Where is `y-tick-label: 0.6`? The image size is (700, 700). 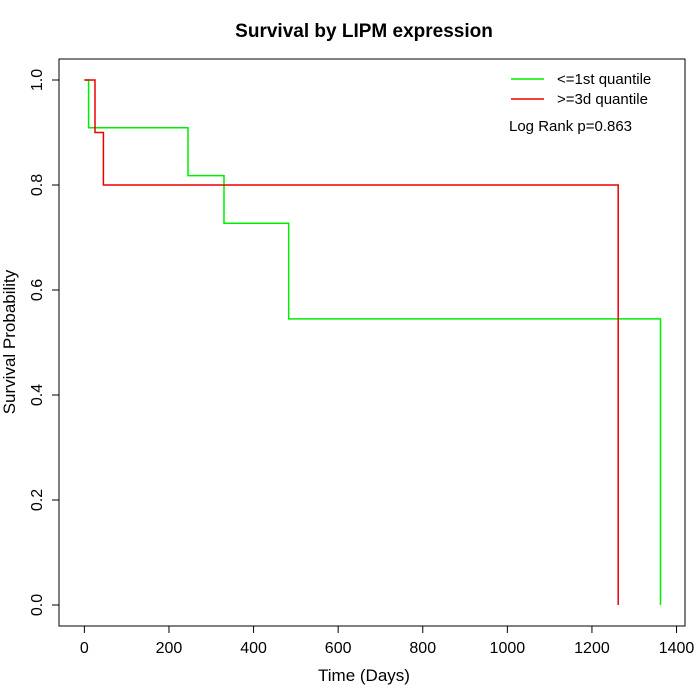
y-tick-label: 0.6 is located at coordinates (37, 290).